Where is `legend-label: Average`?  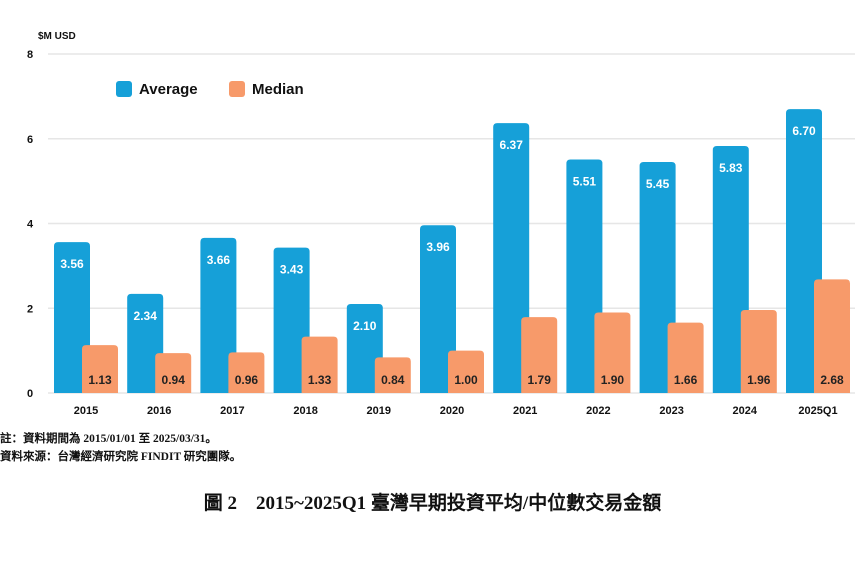 legend-label: Average is located at coordinates (168, 89).